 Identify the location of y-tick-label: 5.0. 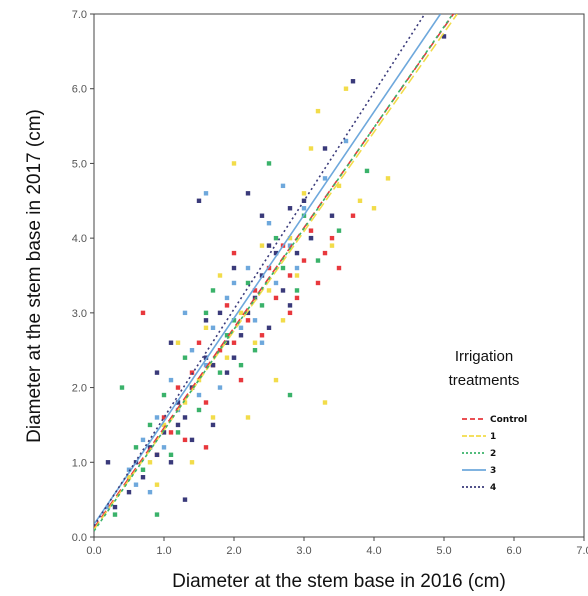
(79, 164).